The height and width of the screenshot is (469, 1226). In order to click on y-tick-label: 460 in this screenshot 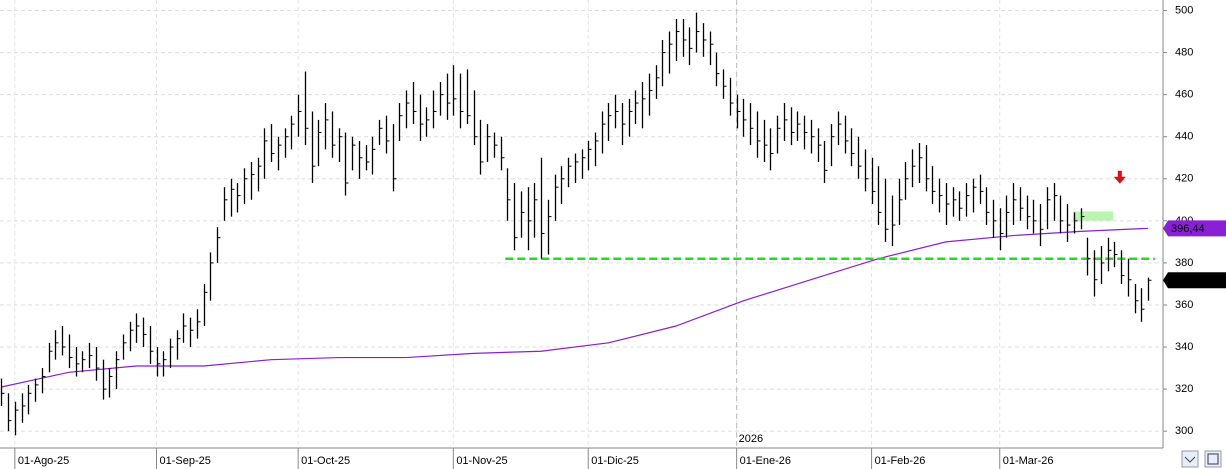, I will do `click(1184, 95)`.